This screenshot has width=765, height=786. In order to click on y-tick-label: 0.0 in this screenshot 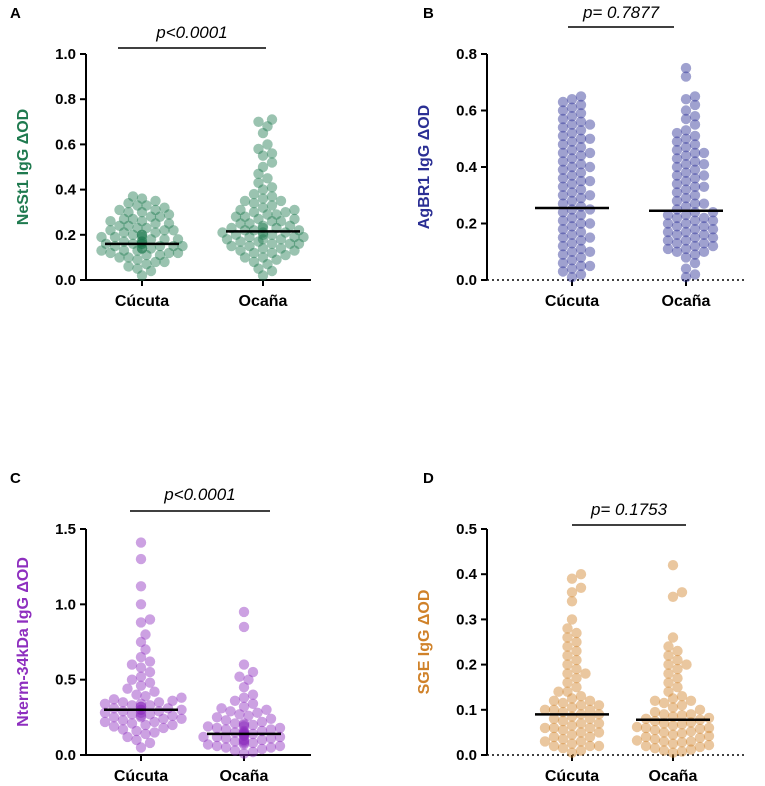, I will do `click(466, 755)`.